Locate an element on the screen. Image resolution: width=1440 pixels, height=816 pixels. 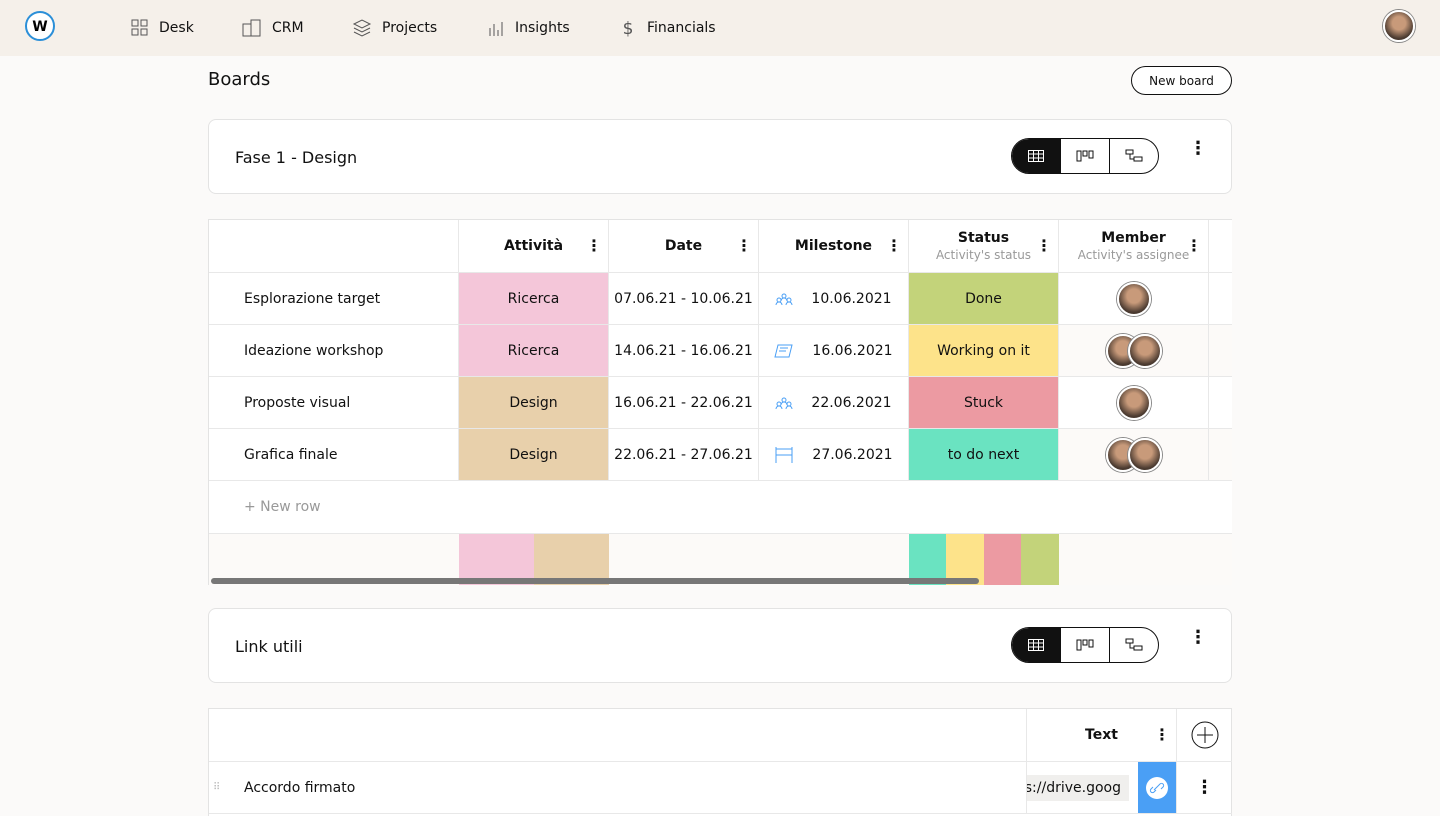
logo: W is located at coordinates (40, 26).